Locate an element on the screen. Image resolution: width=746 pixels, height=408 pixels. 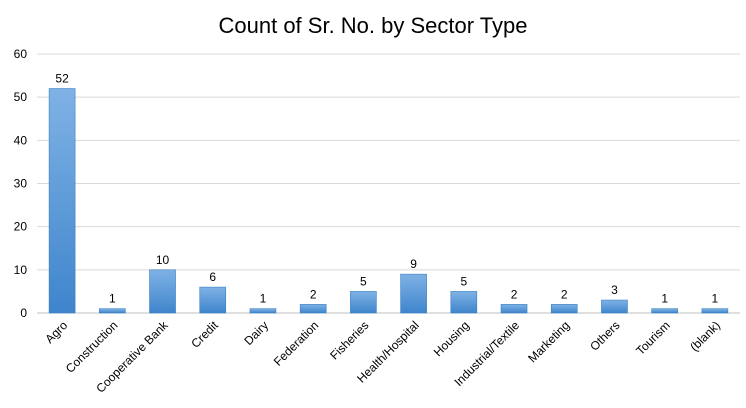
y-tick-label: 40 is located at coordinates (21, 140).